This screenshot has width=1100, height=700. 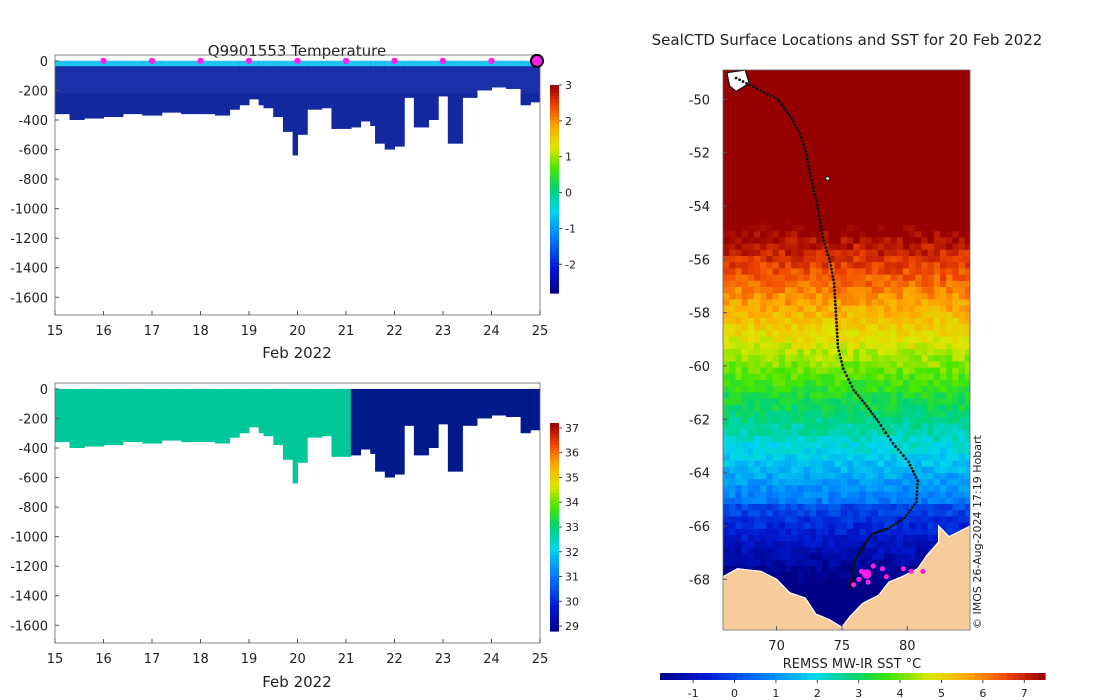 What do you see at coordinates (572, 577) in the screenshot?
I see `salinity-colorbar-tick-label: 31` at bounding box center [572, 577].